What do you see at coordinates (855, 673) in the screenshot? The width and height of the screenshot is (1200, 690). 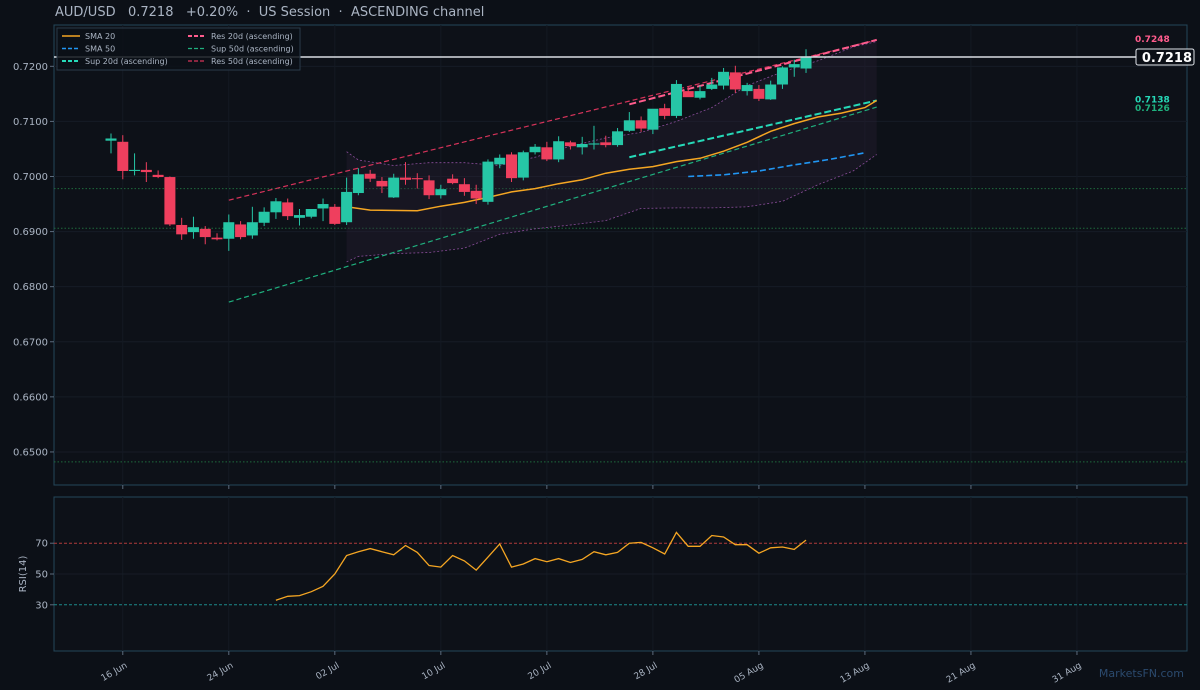 I see `x-tick-label: 13 Aug` at bounding box center [855, 673].